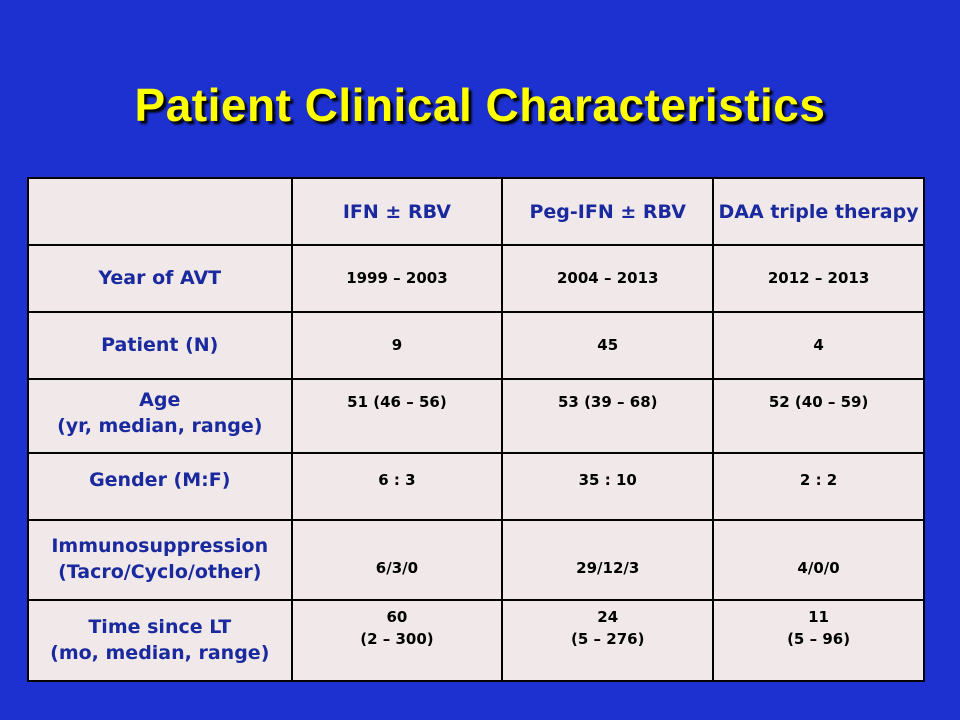  I want to click on cell-value: (5 – 276), so click(608, 638).